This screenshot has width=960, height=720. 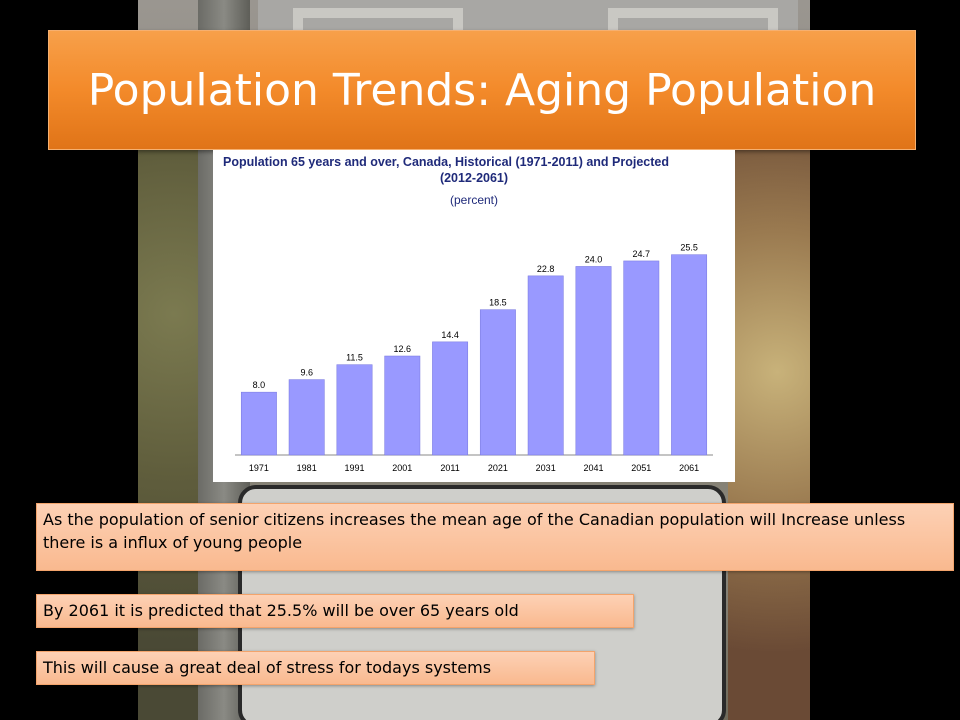 What do you see at coordinates (689, 248) in the screenshot?
I see `bar-value-label: 25.5` at bounding box center [689, 248].